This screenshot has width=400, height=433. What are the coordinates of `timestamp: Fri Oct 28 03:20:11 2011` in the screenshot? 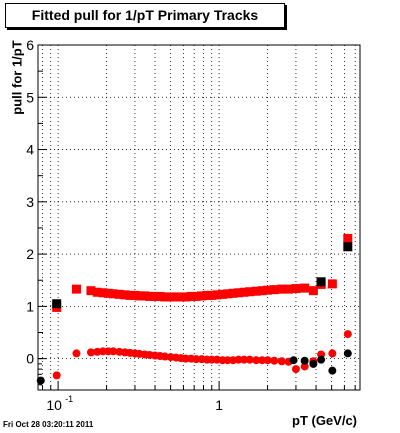 It's located at (48, 424).